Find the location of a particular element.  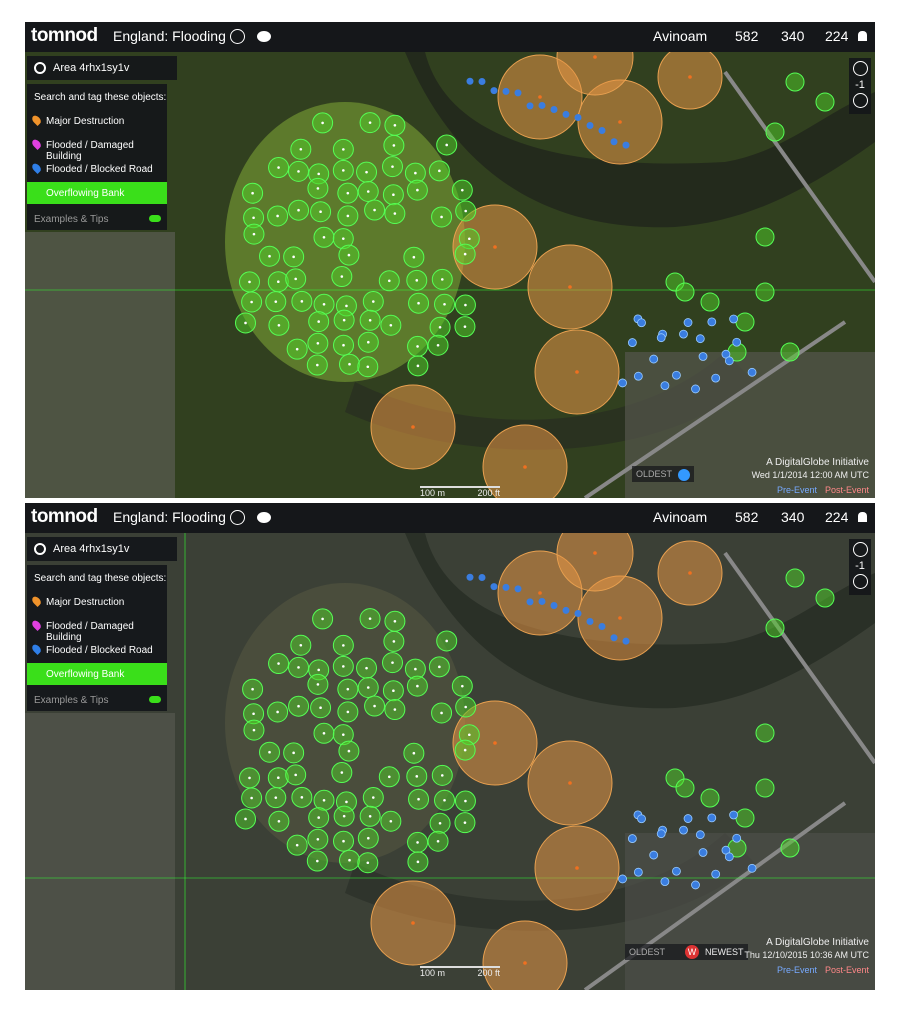

timestamp: Wed 1/1/2014 12:00 AM UTC is located at coordinates (810, 475).